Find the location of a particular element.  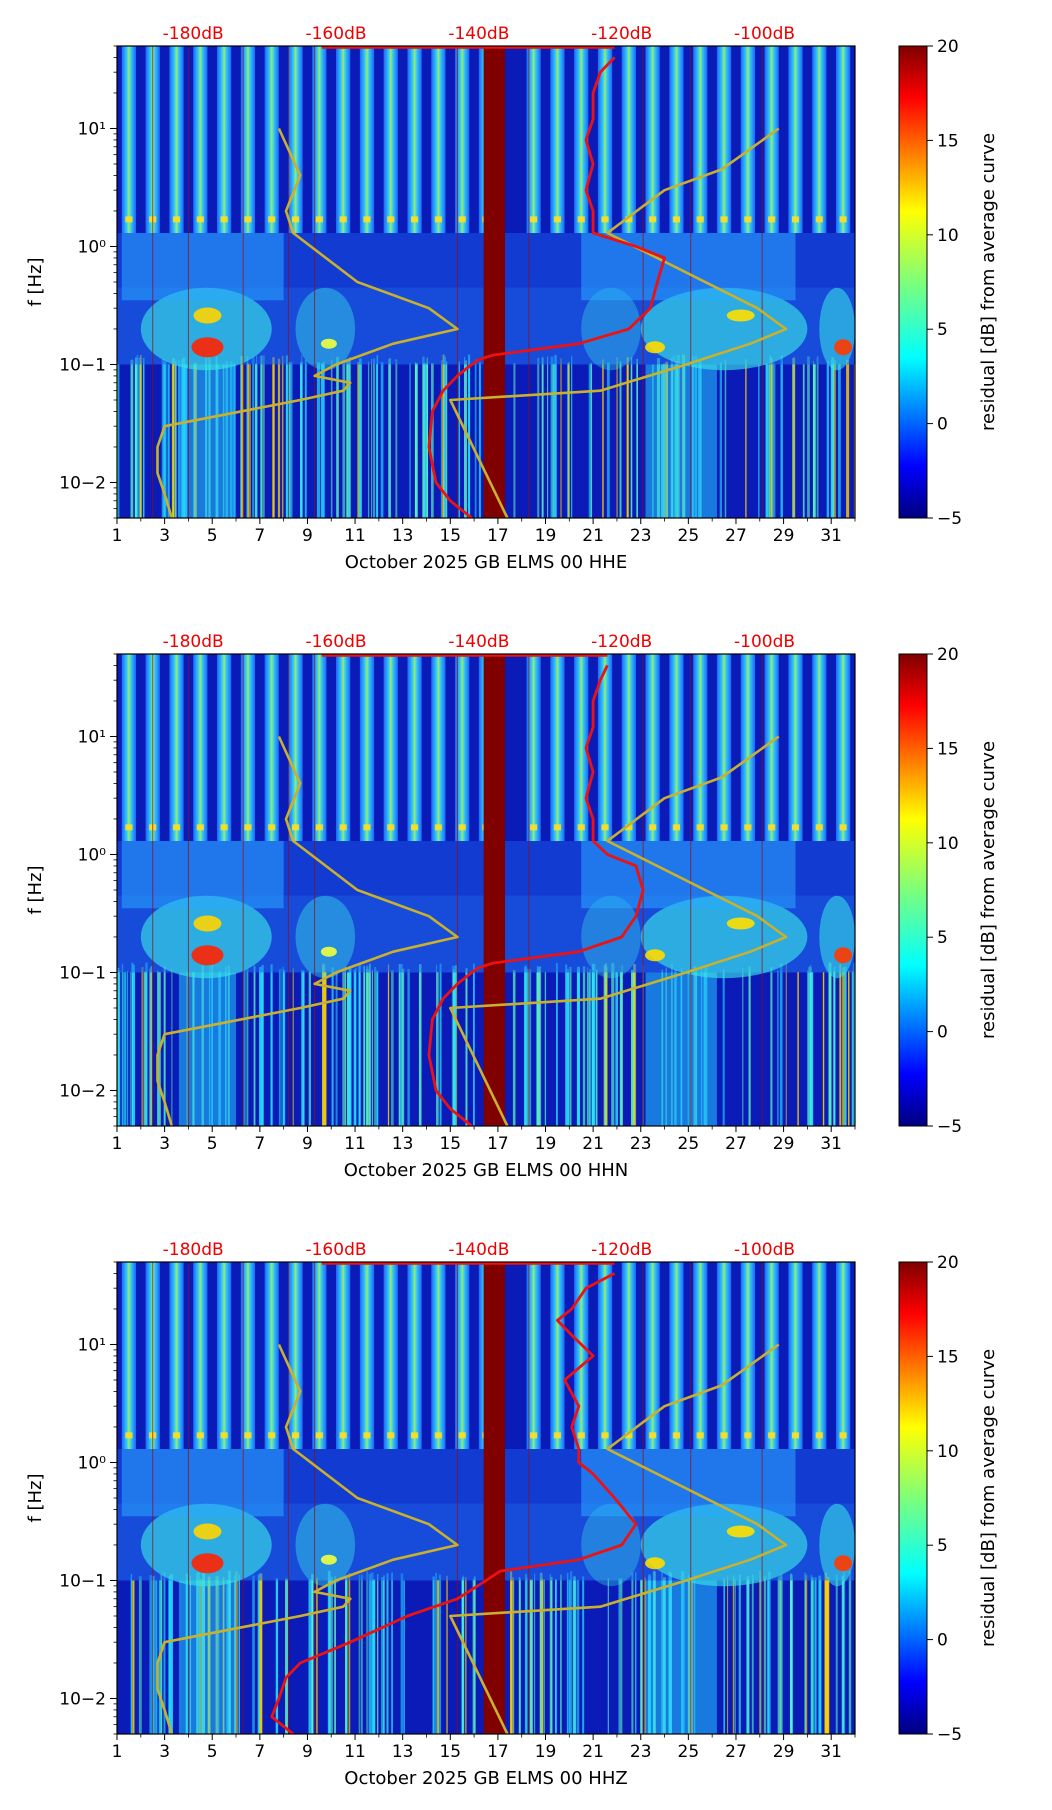

x-tick-label: 21 is located at coordinates (593, 536).